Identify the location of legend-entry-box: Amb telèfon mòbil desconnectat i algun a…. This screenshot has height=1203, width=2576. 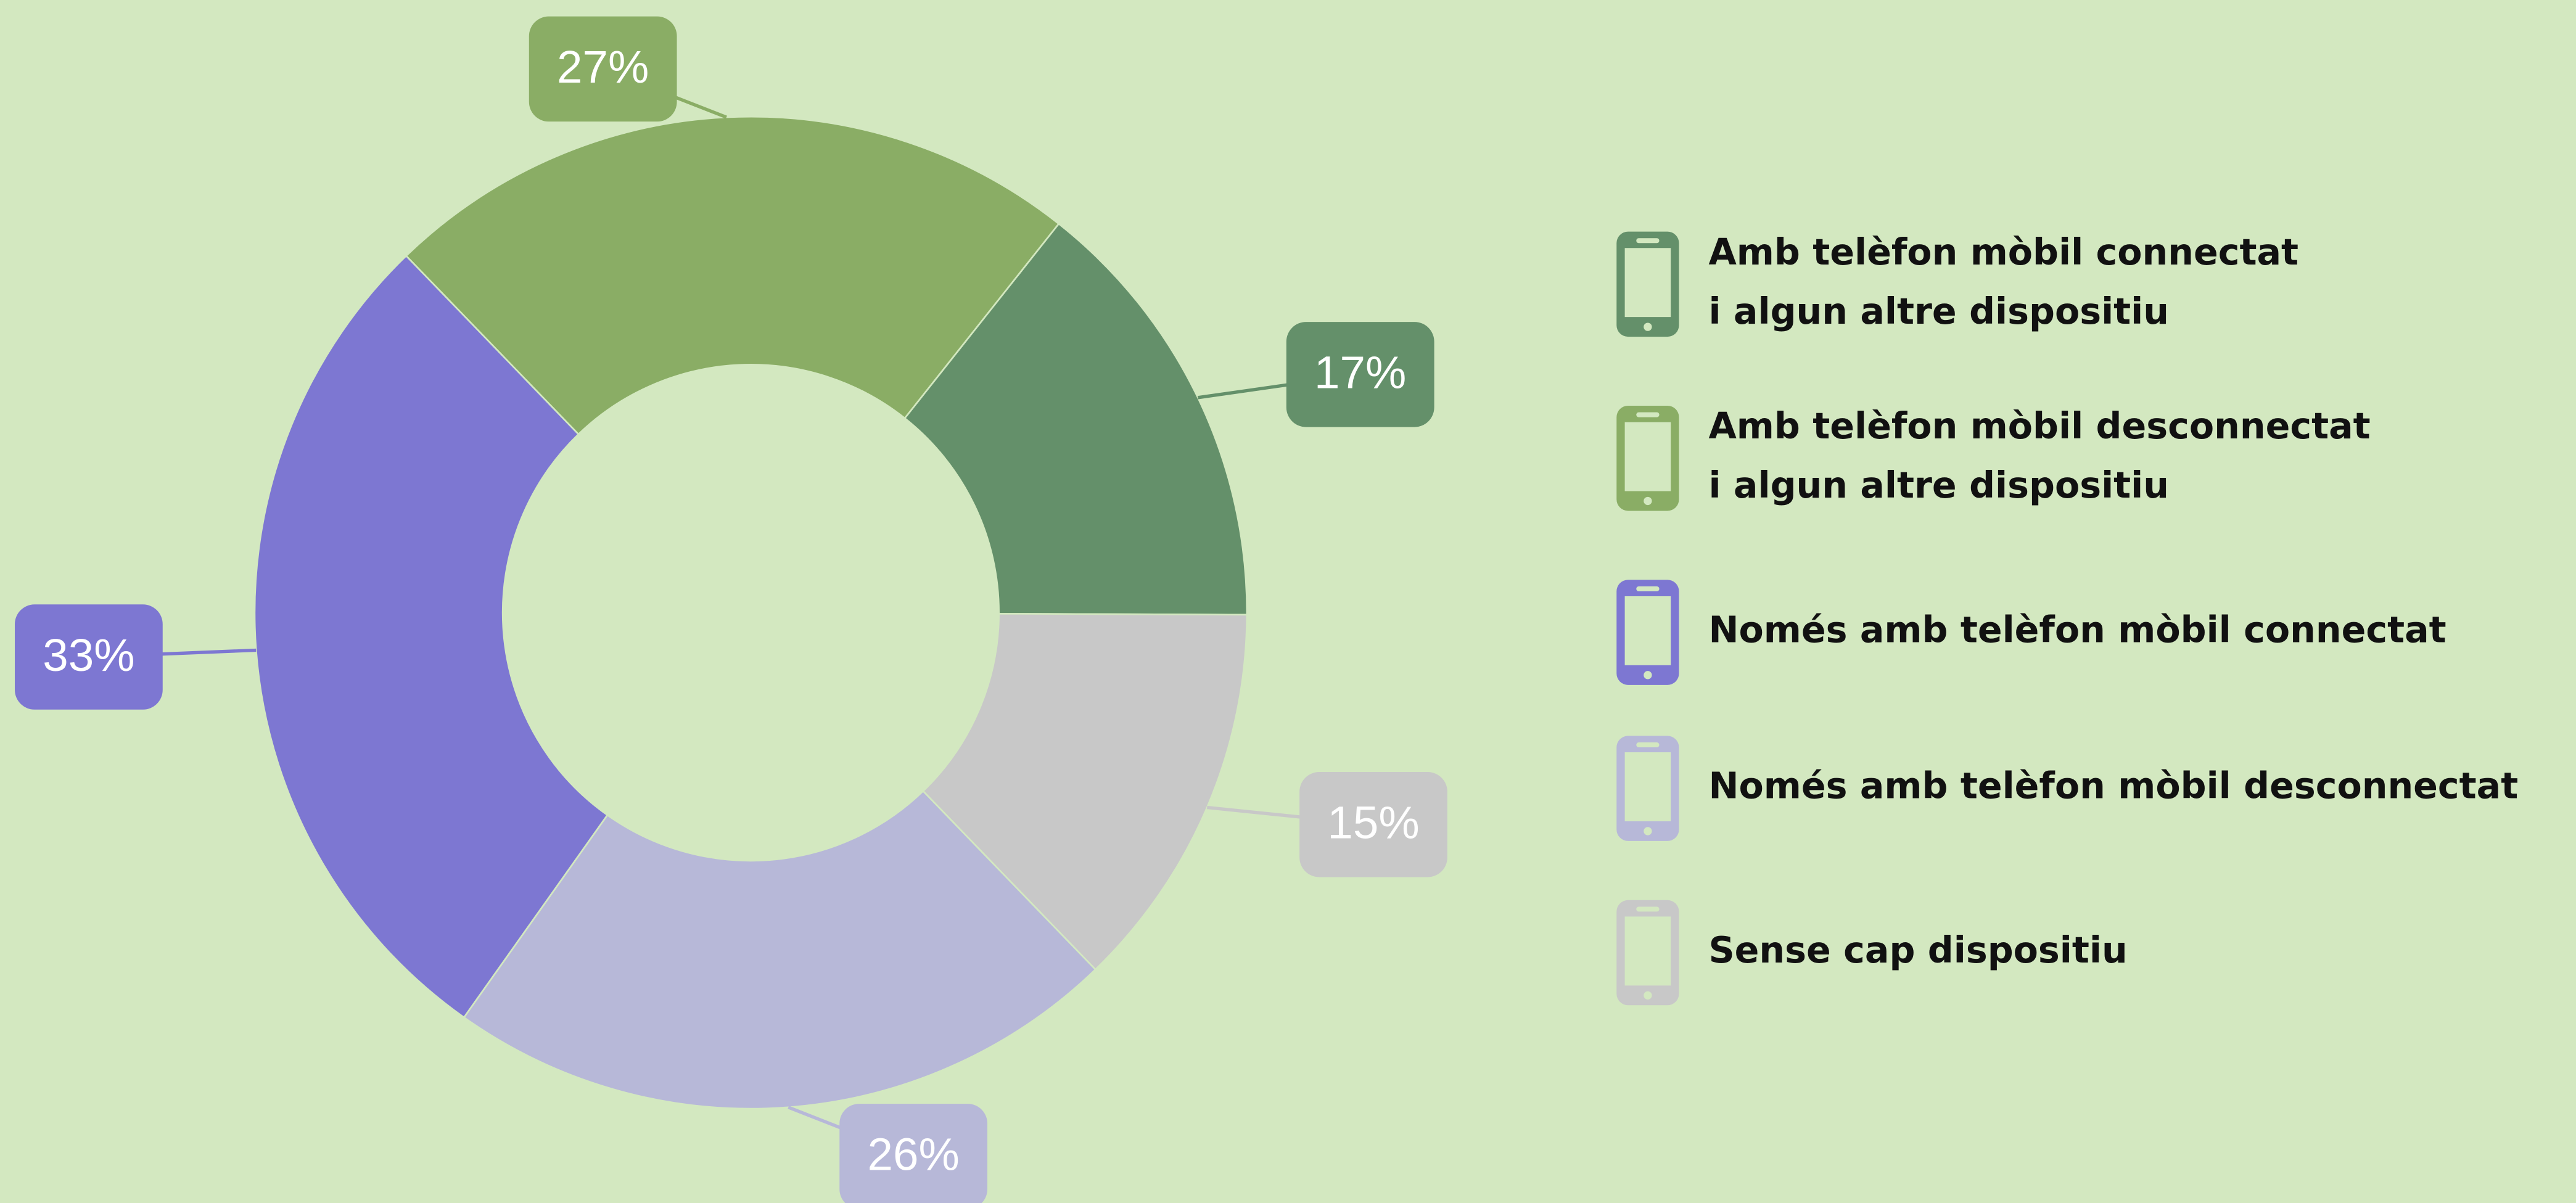
(2142, 458).